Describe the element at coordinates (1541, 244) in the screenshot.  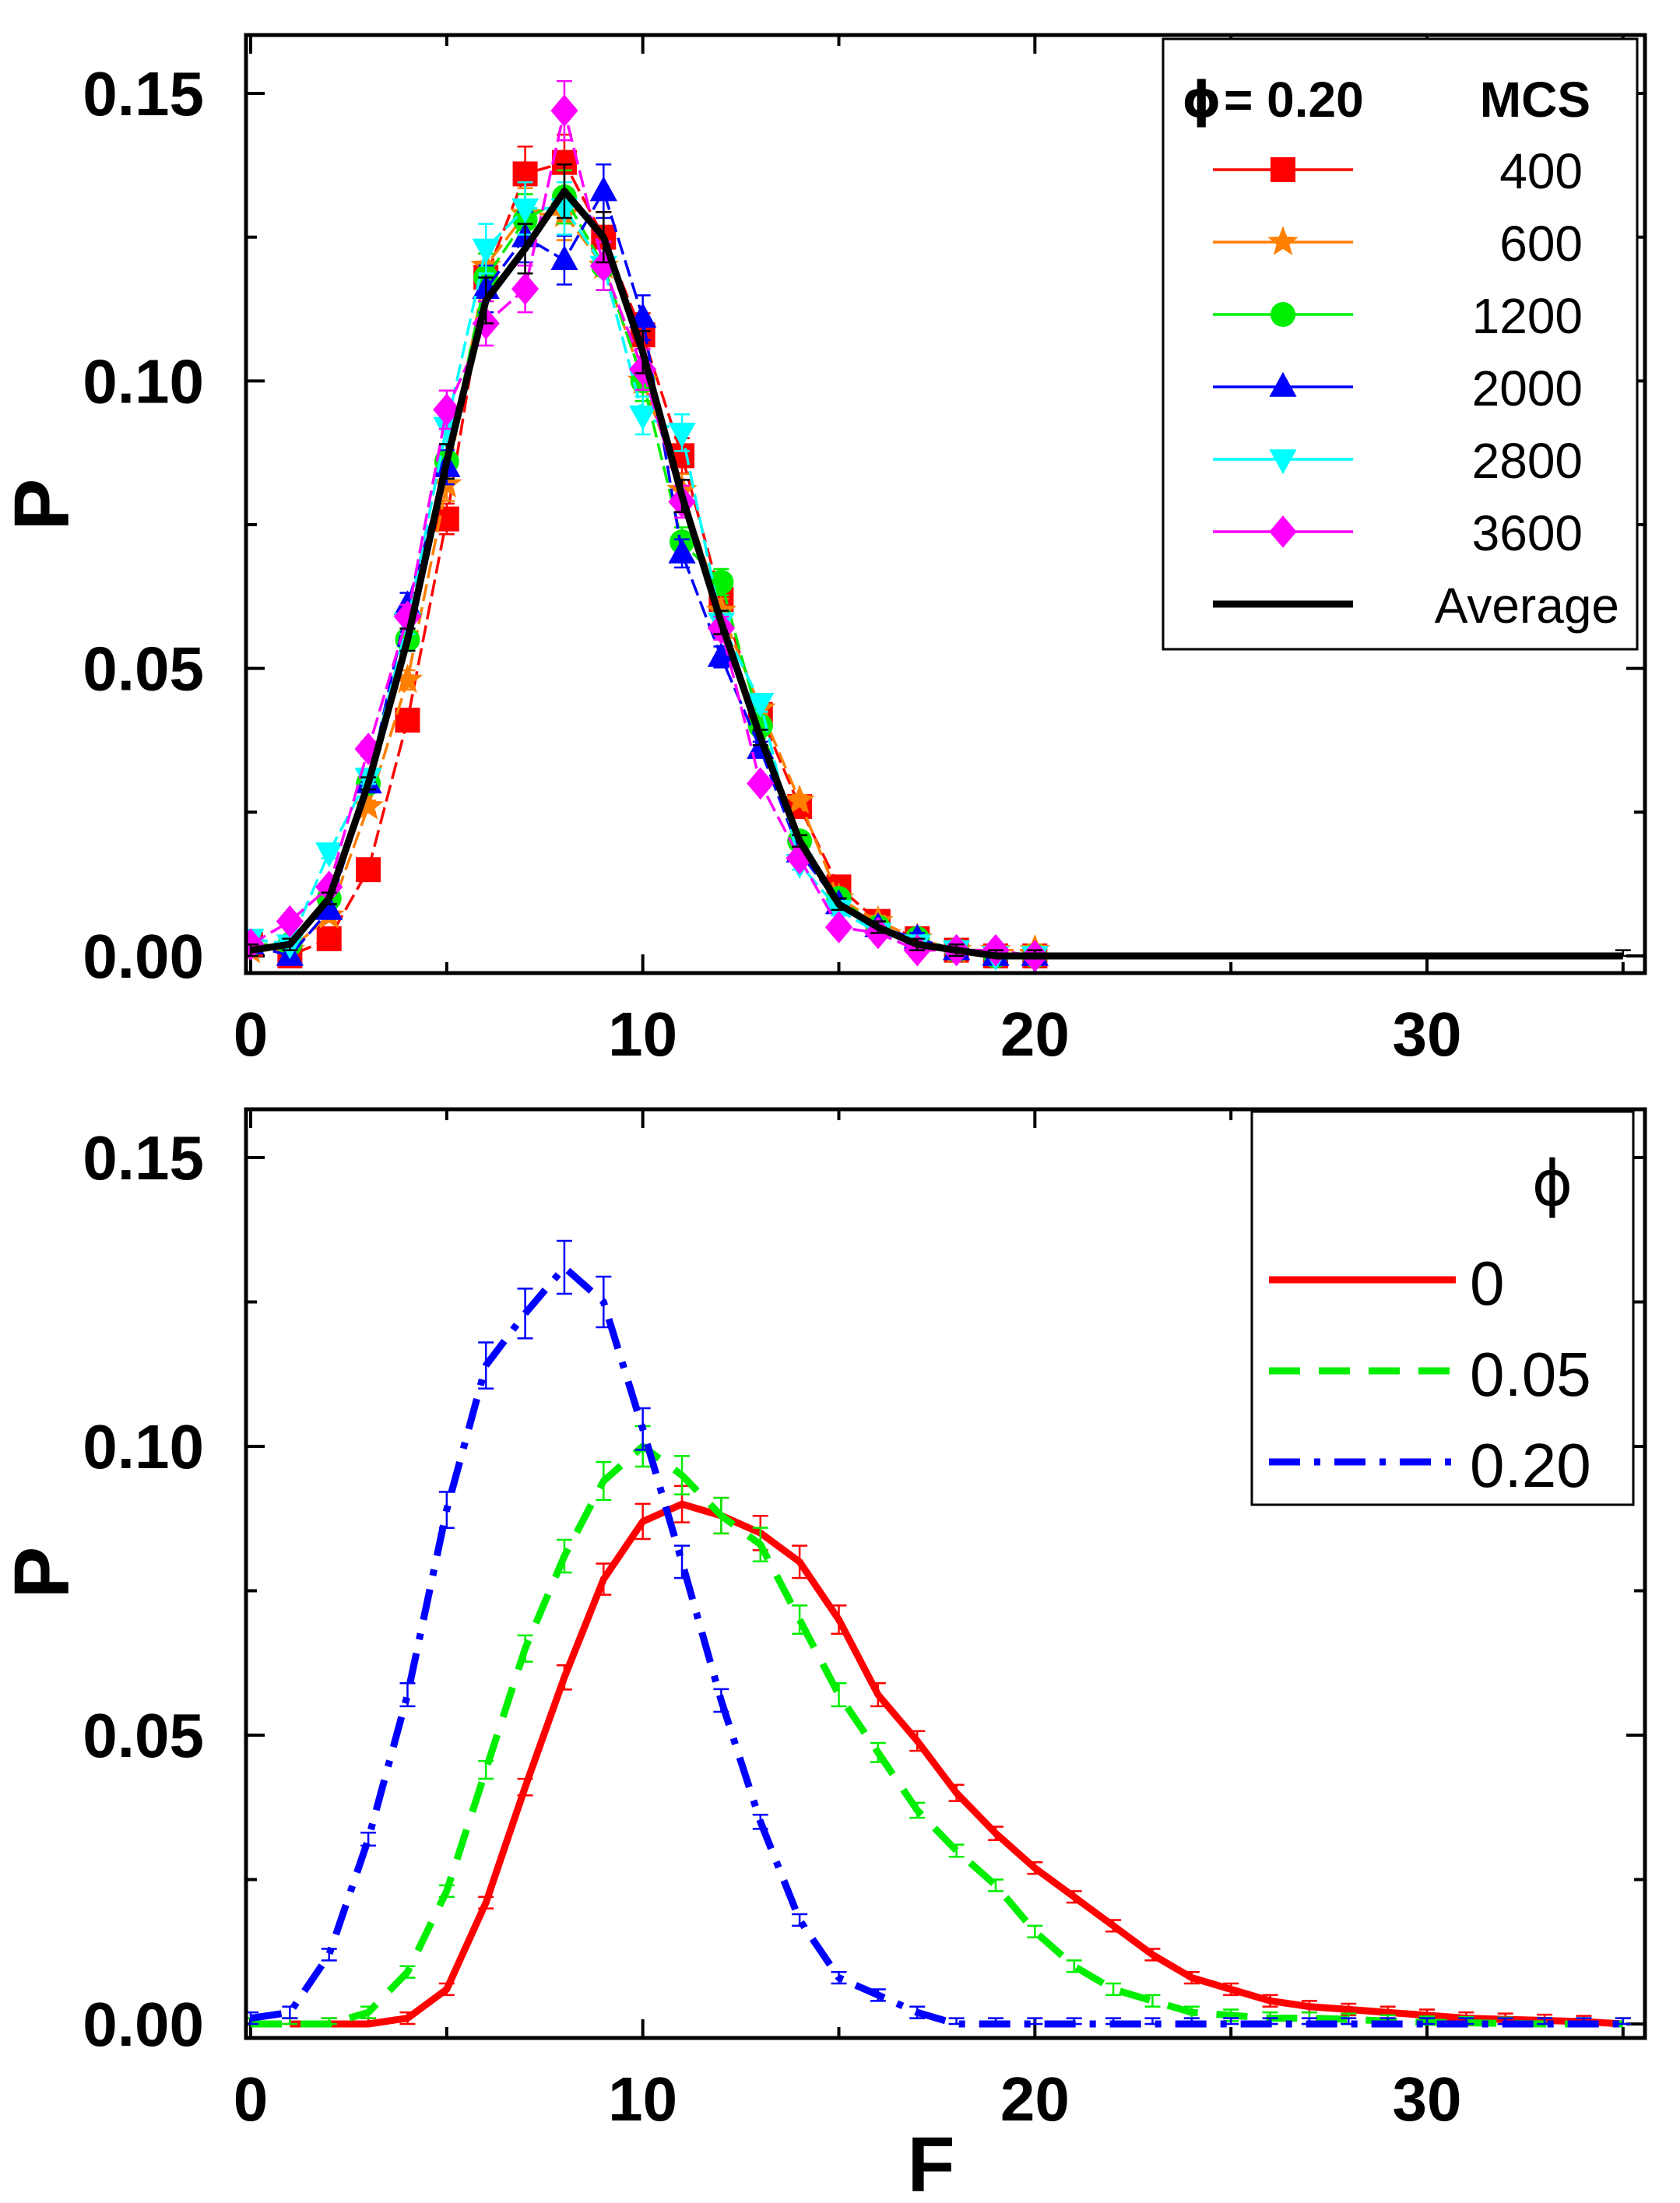
I see `top-legend-label: 600` at that location.